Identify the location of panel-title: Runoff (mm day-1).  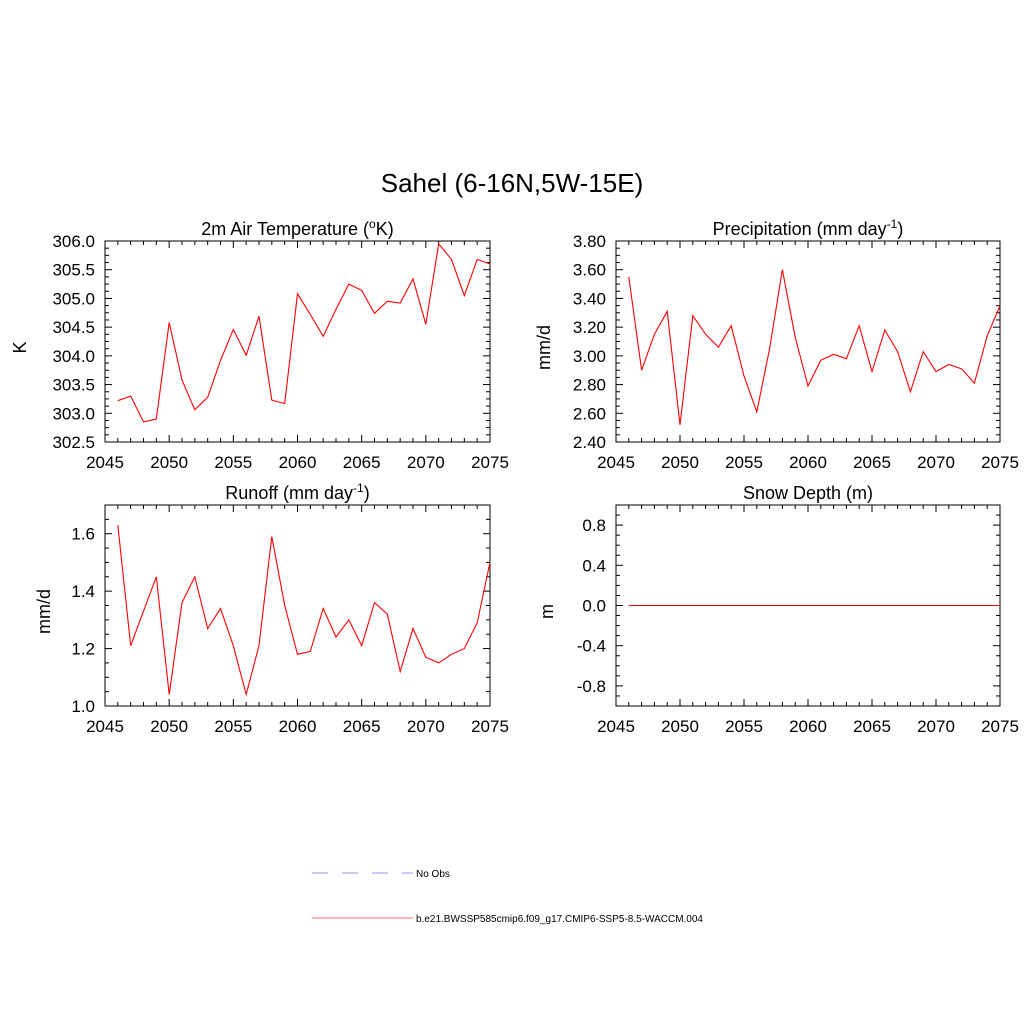
(297, 492).